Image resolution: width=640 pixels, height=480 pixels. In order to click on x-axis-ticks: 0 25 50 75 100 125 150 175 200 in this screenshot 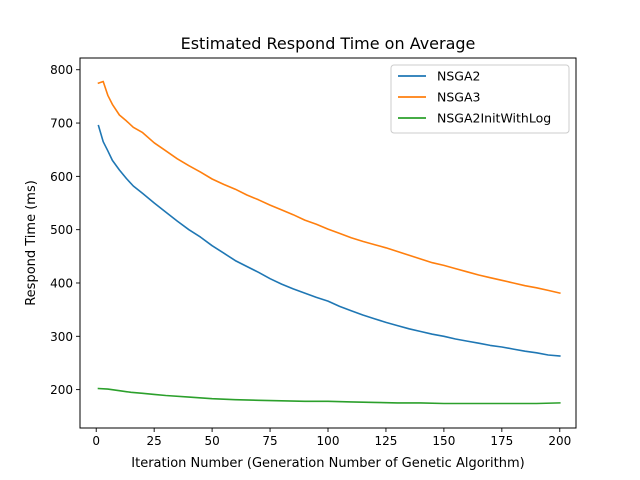, I will do `click(331, 438)`.